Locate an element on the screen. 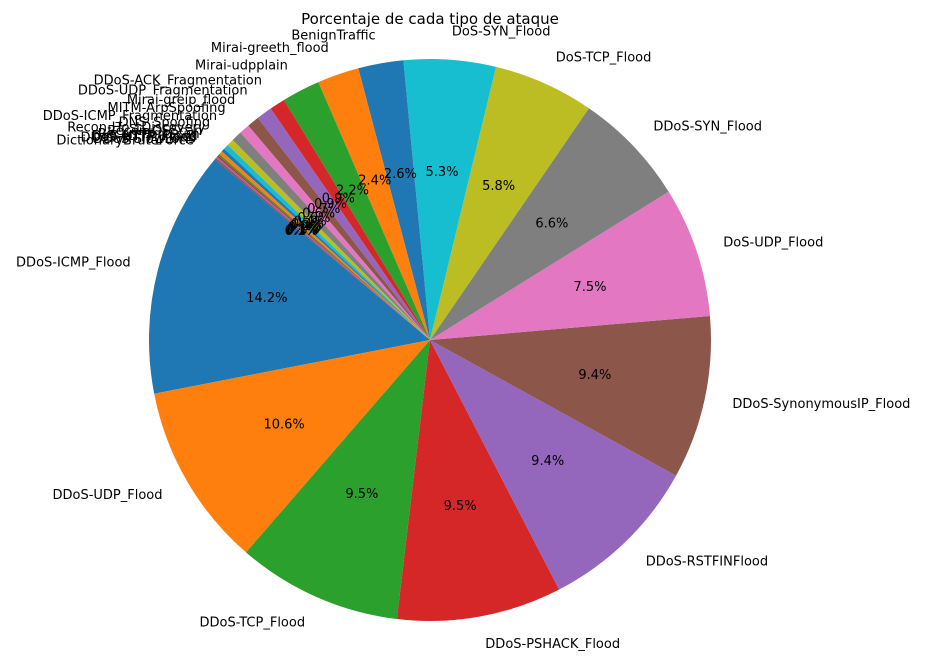 The image size is (932, 660). slice-label: DDoS-HTTP_Flood is located at coordinates (138, 138).